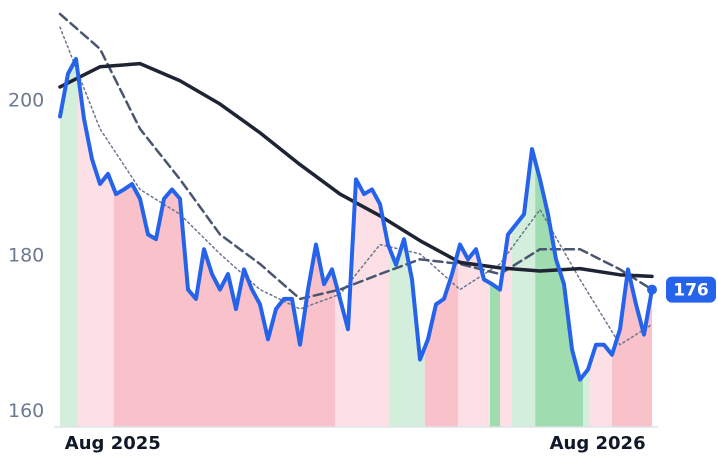  Describe the element at coordinates (26, 256) in the screenshot. I see `y-tick-label: 180` at that location.